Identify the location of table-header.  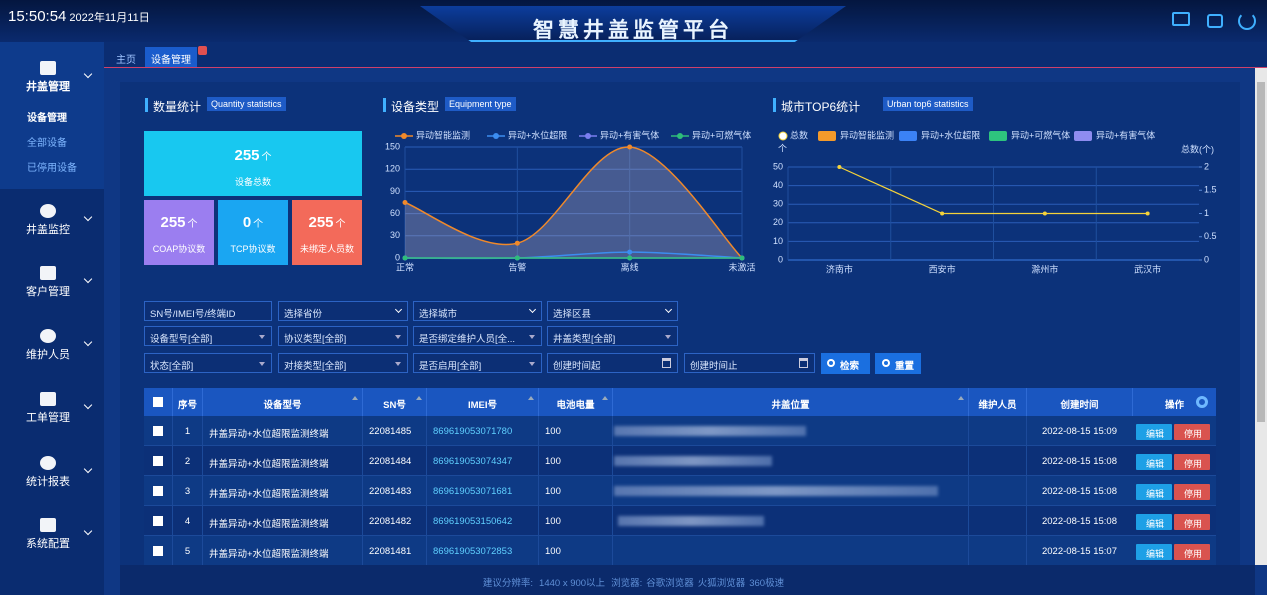
(680, 402).